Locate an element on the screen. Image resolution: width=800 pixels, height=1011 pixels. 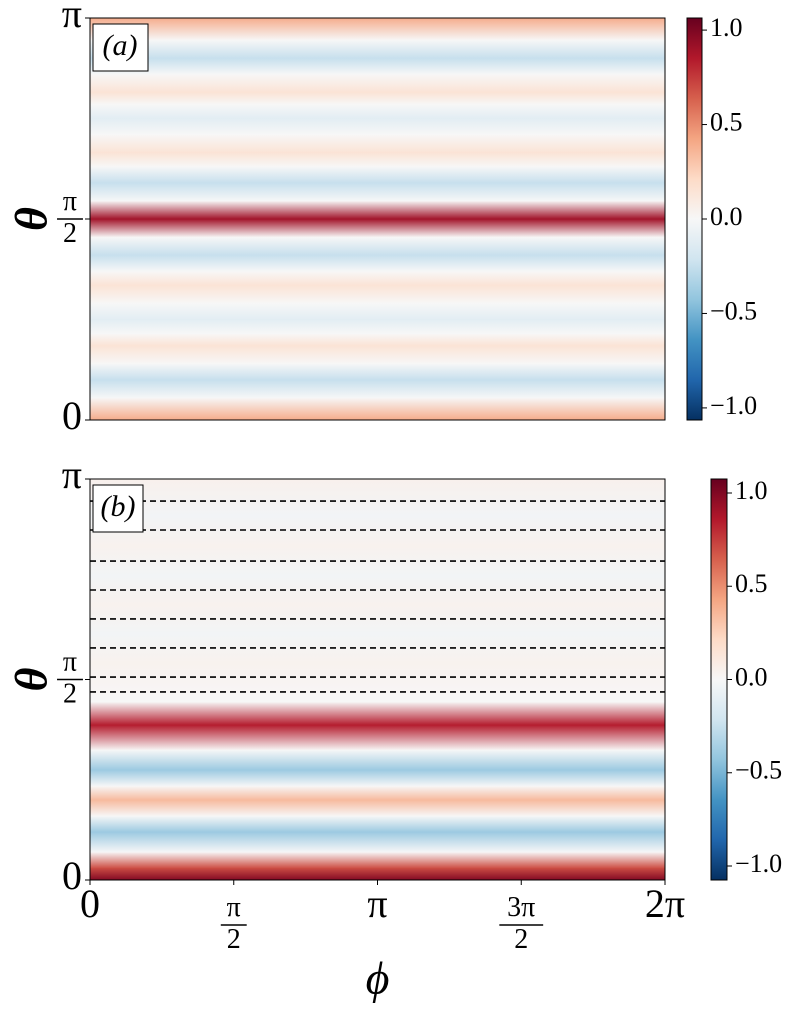
x-tick-label: 0 is located at coordinates (90, 903).